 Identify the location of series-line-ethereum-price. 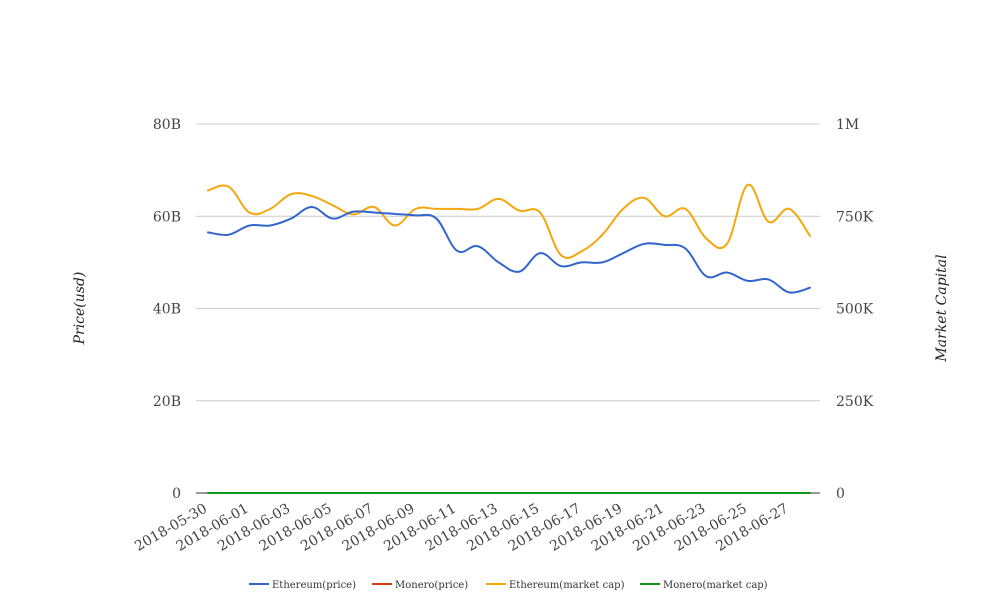
(509, 250).